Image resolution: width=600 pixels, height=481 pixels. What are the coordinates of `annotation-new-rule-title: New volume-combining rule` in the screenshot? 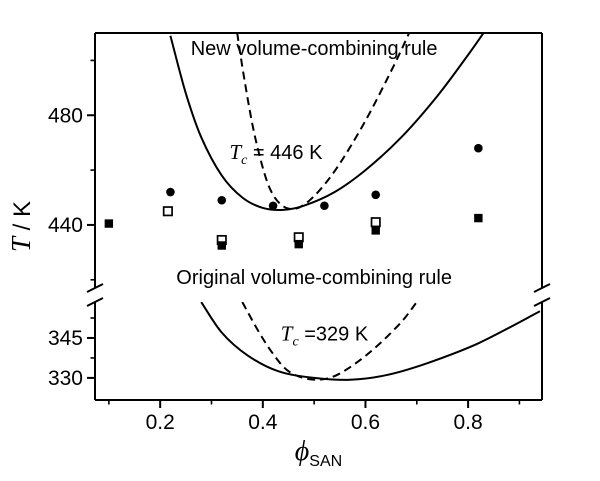 It's located at (314, 49).